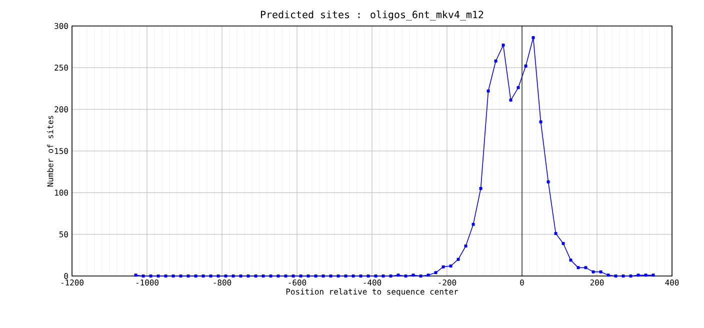 The width and height of the screenshot is (704, 328). What do you see at coordinates (372, 15) in the screenshot?
I see `chart-title: Predicted sites : oligos_6nt_mkv4_m12` at bounding box center [372, 15].